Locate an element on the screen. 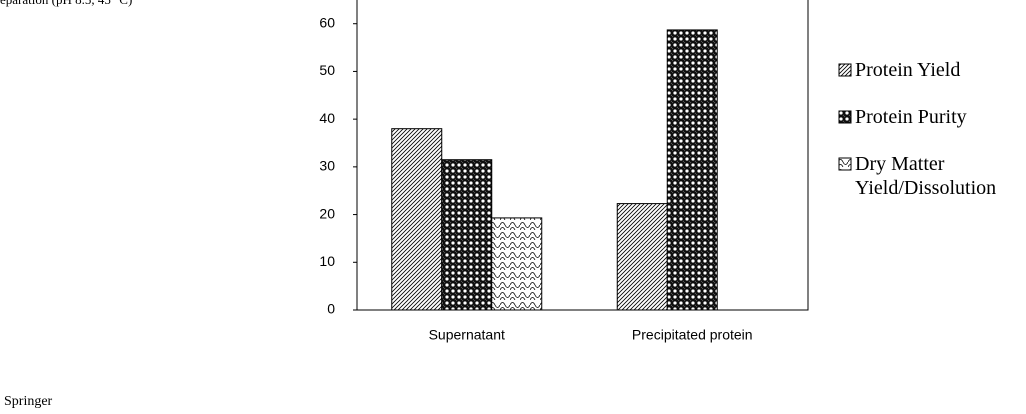  legend-label: Protein Yield is located at coordinates (908, 70).